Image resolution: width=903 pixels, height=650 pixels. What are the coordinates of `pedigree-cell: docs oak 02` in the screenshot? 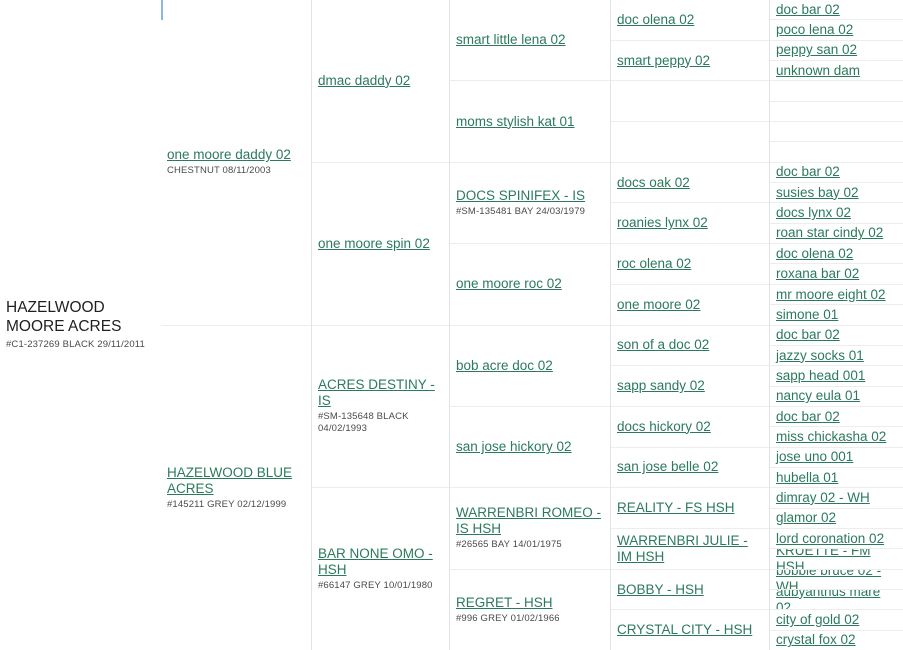 It's located at (690, 183).